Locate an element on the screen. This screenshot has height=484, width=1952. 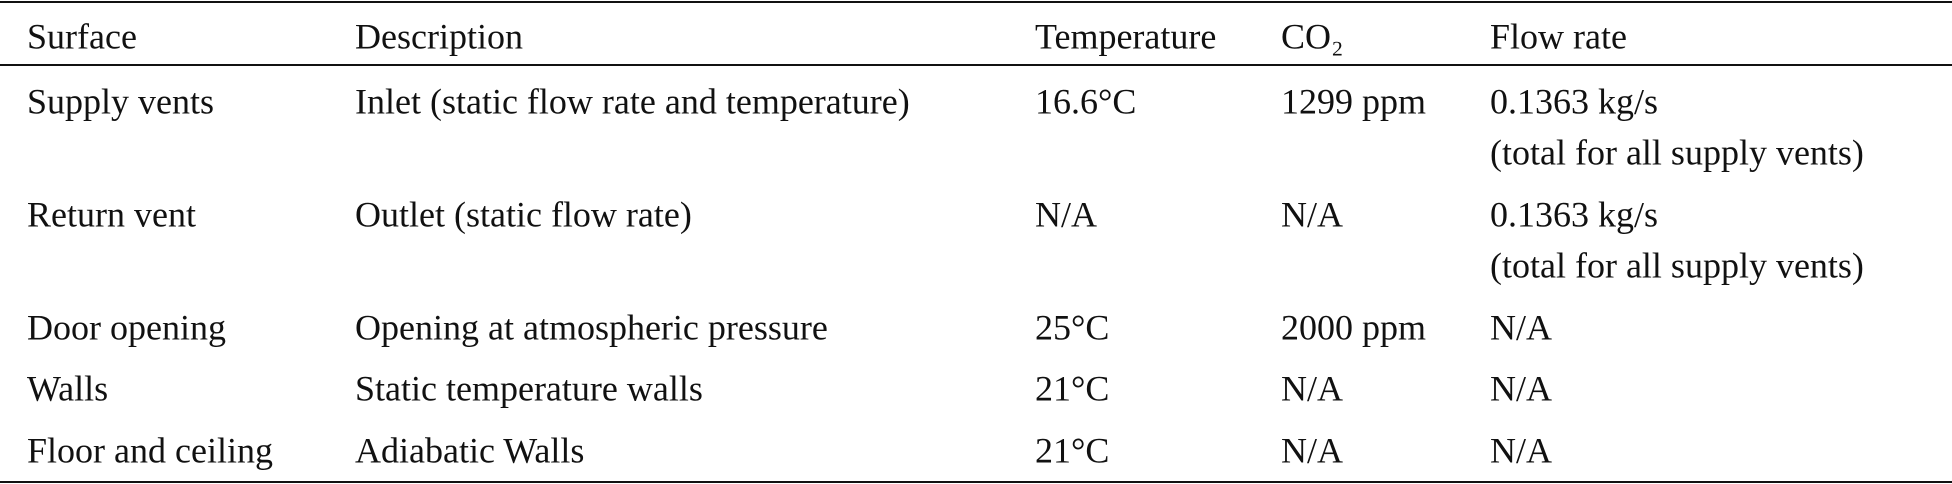
cell: 1299 ppm is located at coordinates (1353, 101).